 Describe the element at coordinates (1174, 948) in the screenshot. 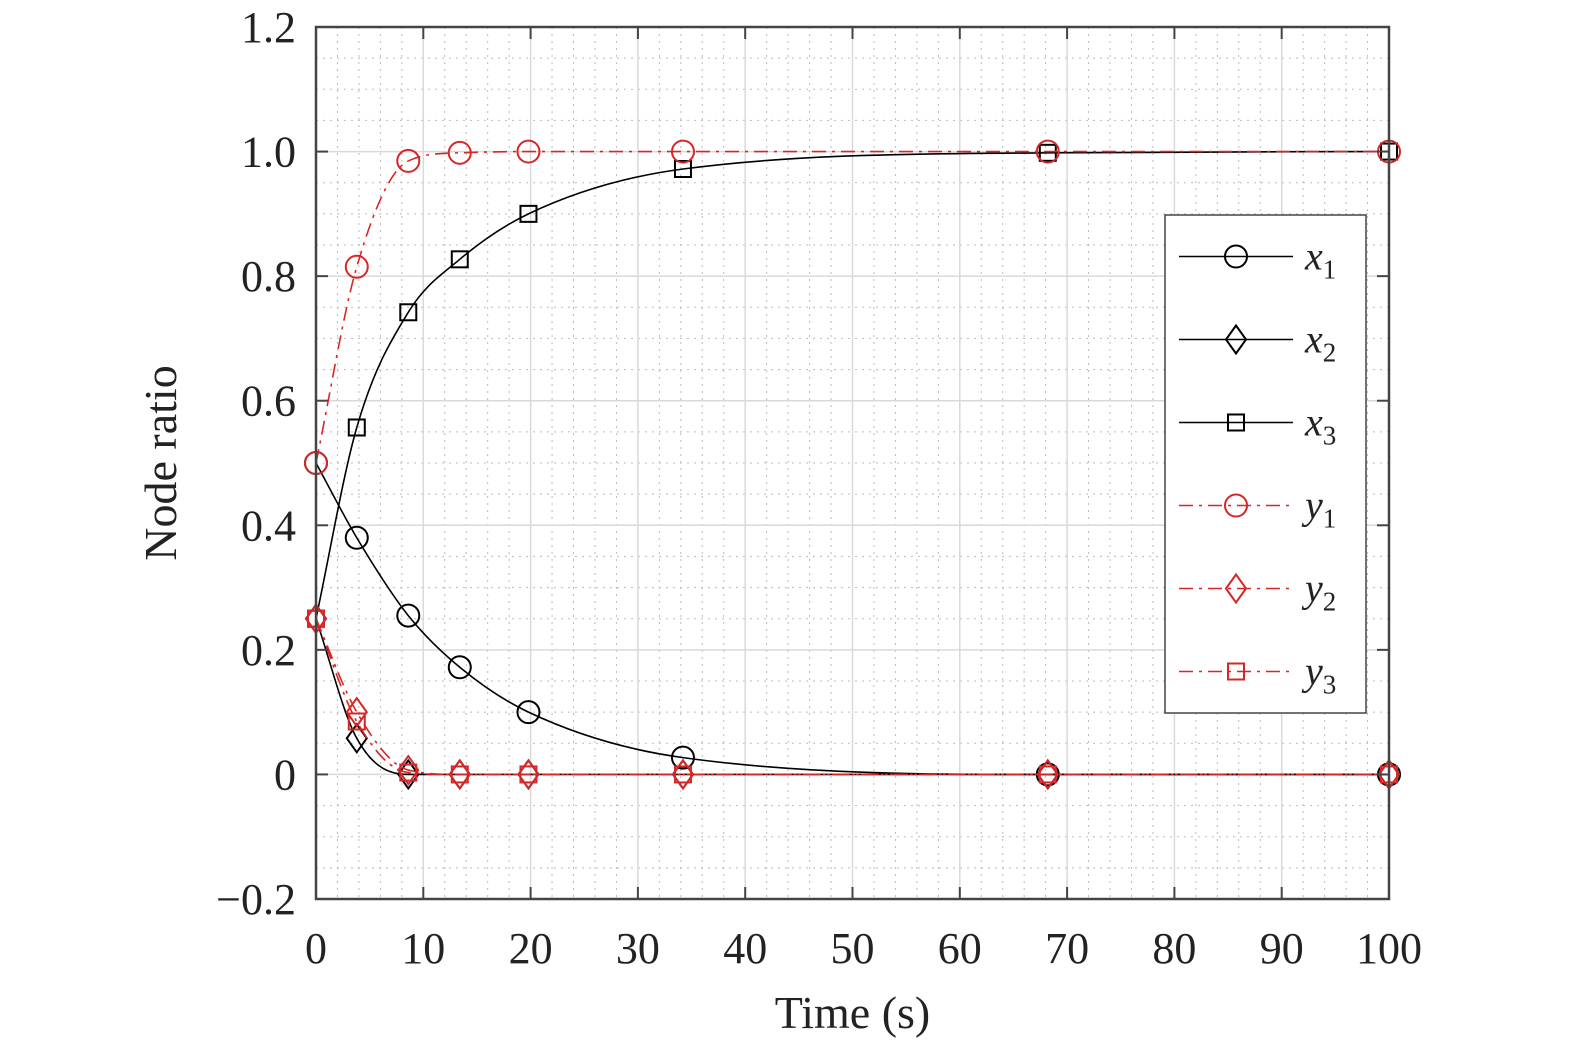

I see `x-tick-label: 80` at that location.